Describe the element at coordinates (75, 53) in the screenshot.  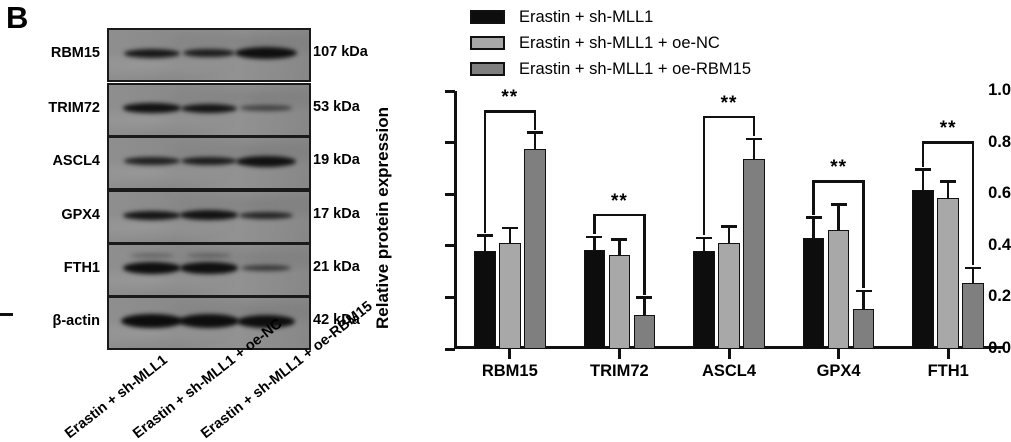
I see `protein-name: RBM15` at that location.